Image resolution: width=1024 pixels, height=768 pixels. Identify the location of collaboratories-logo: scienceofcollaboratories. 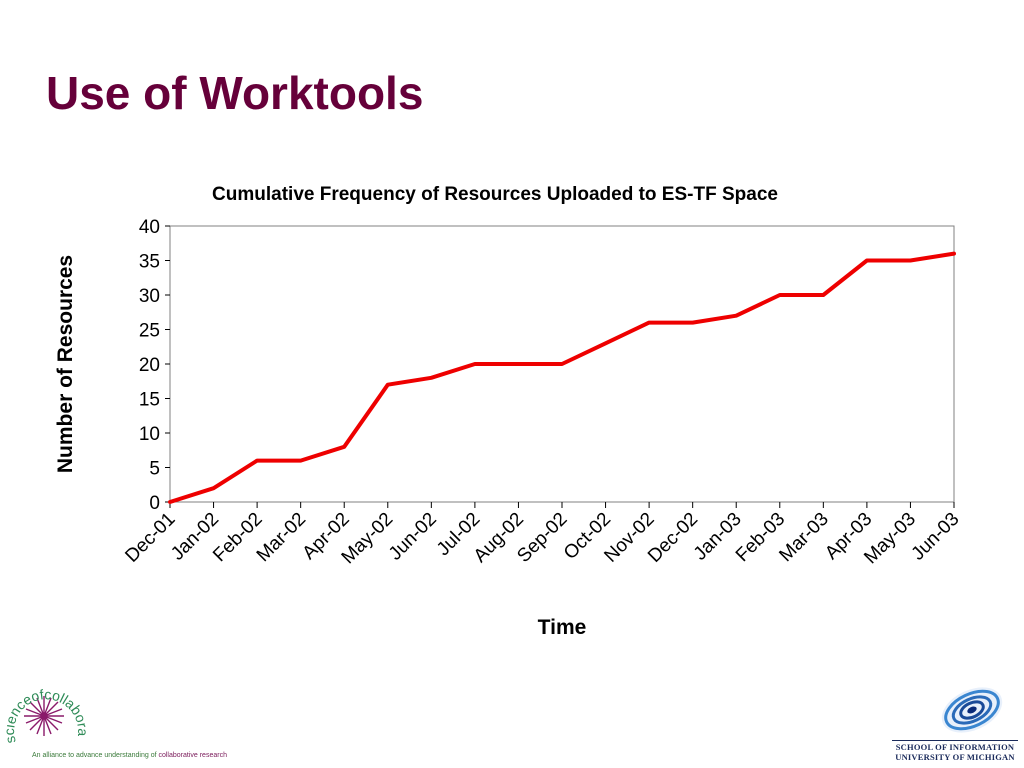
(111, 711).